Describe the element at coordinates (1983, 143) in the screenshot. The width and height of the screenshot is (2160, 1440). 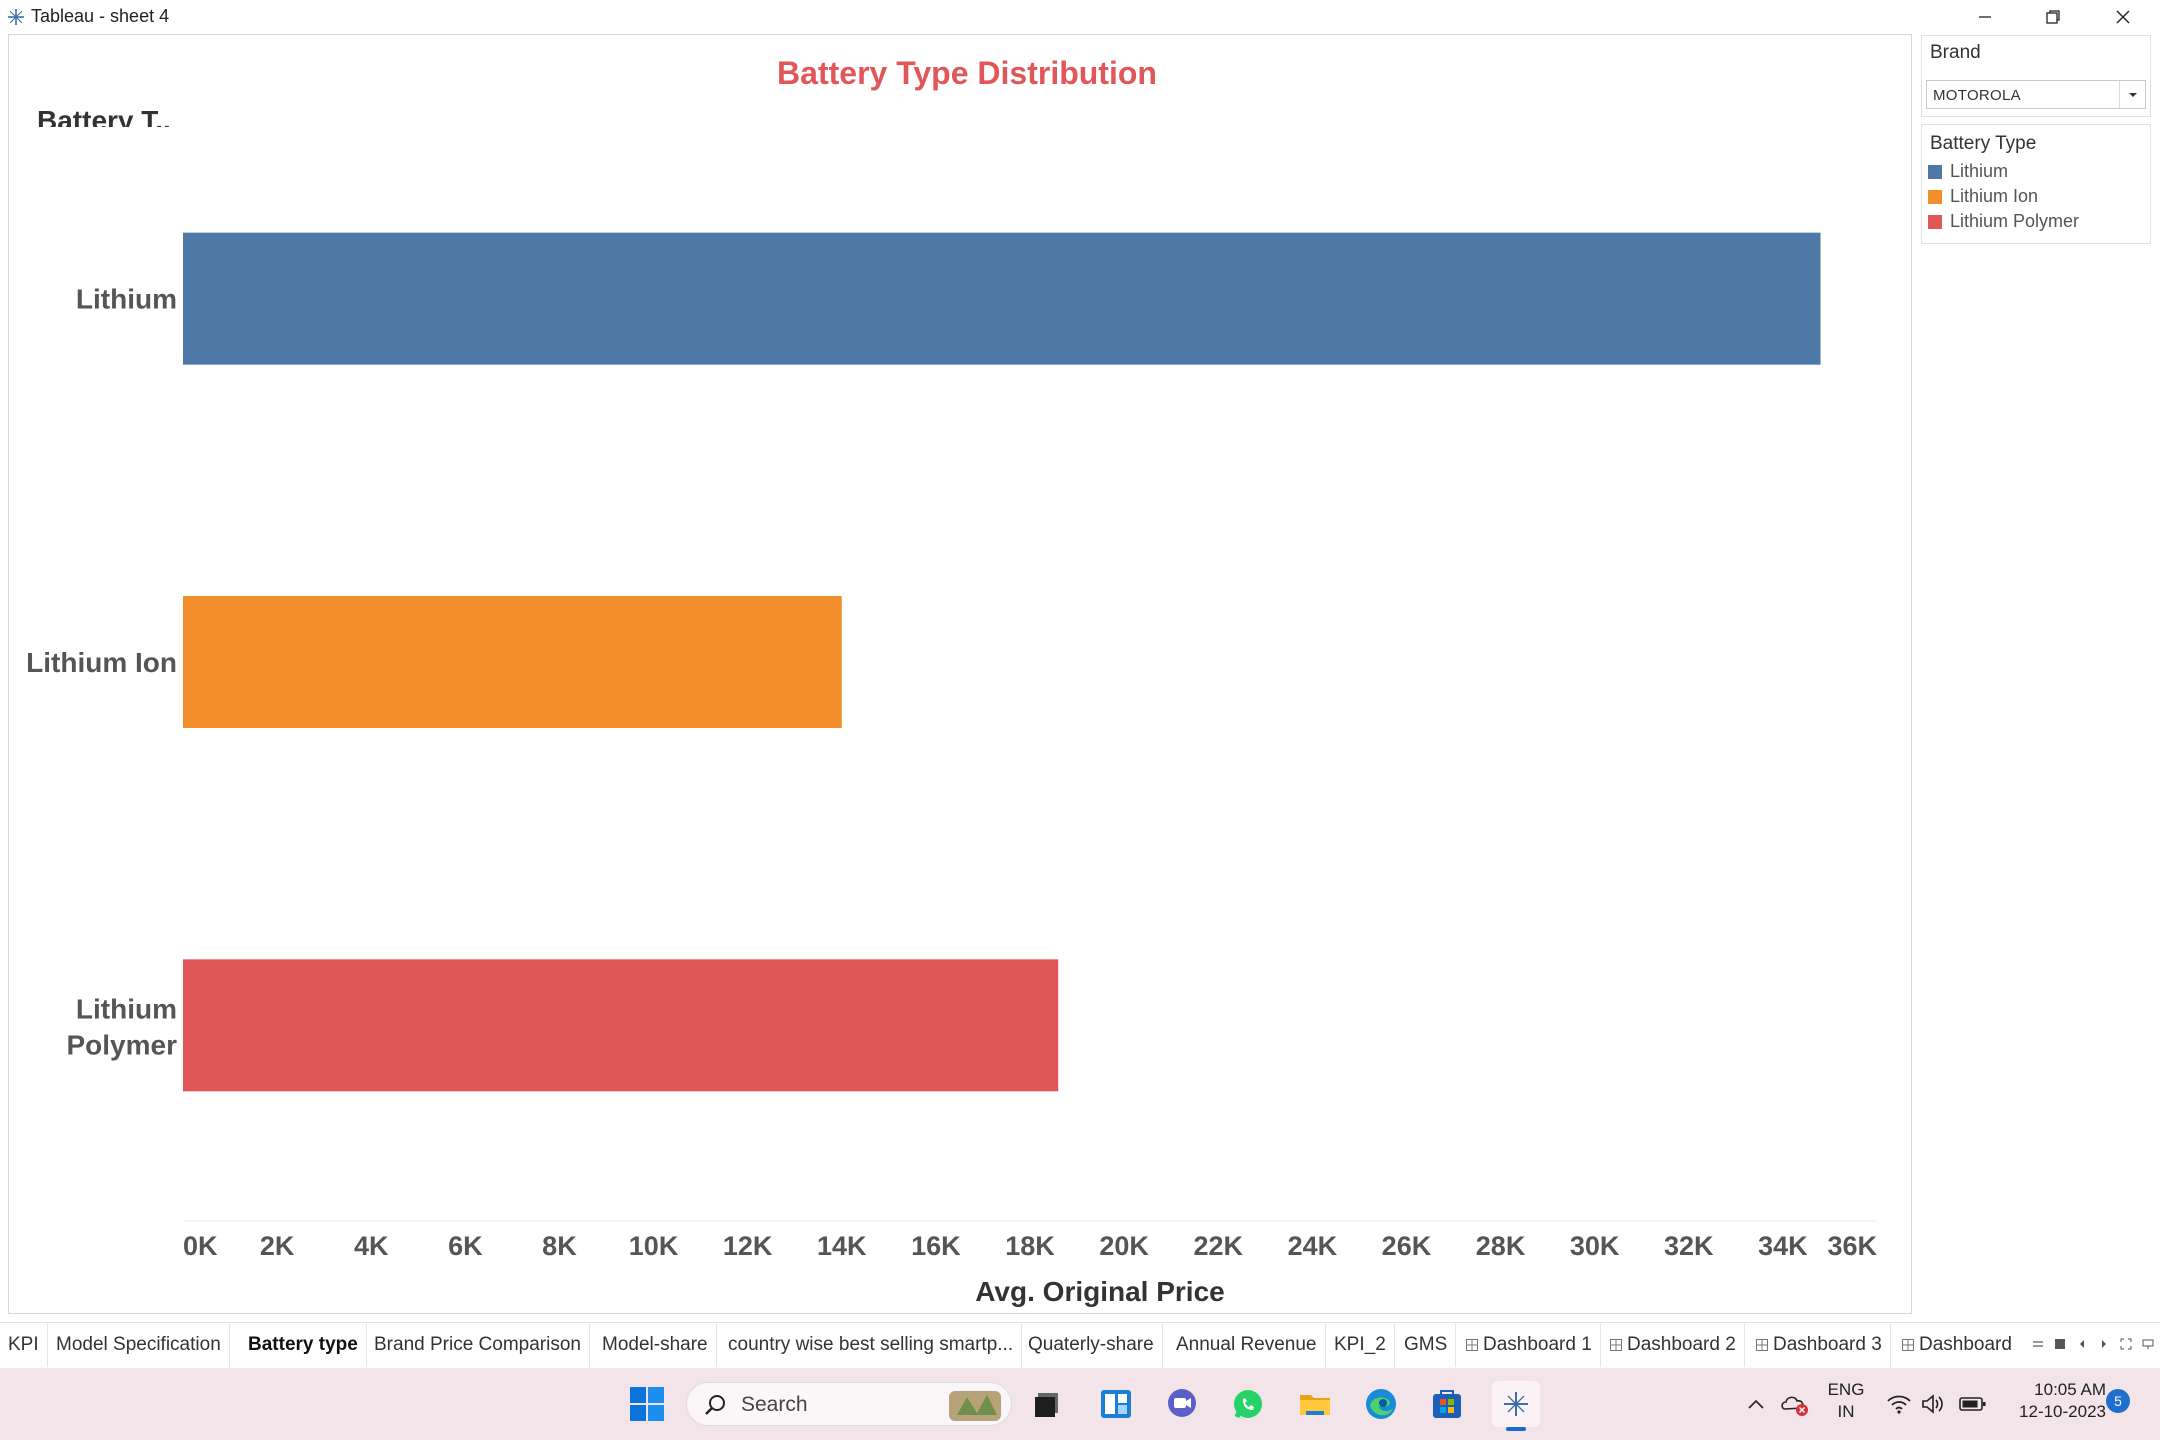
I see `legend-title: Battery Type` at that location.